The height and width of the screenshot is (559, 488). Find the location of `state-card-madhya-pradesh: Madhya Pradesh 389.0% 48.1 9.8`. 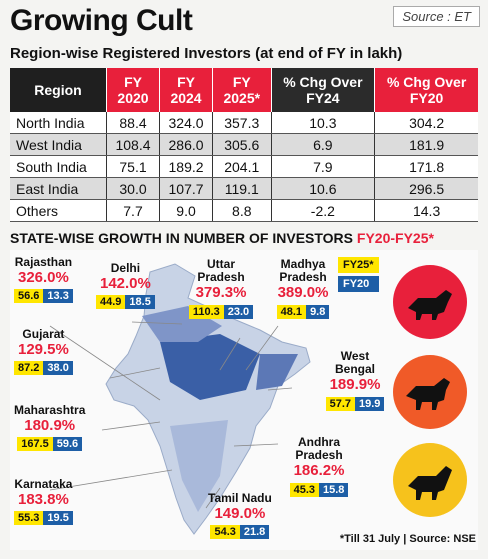

state-card-madhya-pradesh: Madhya Pradesh 389.0% 48.1 9.8 is located at coordinates (303, 288).